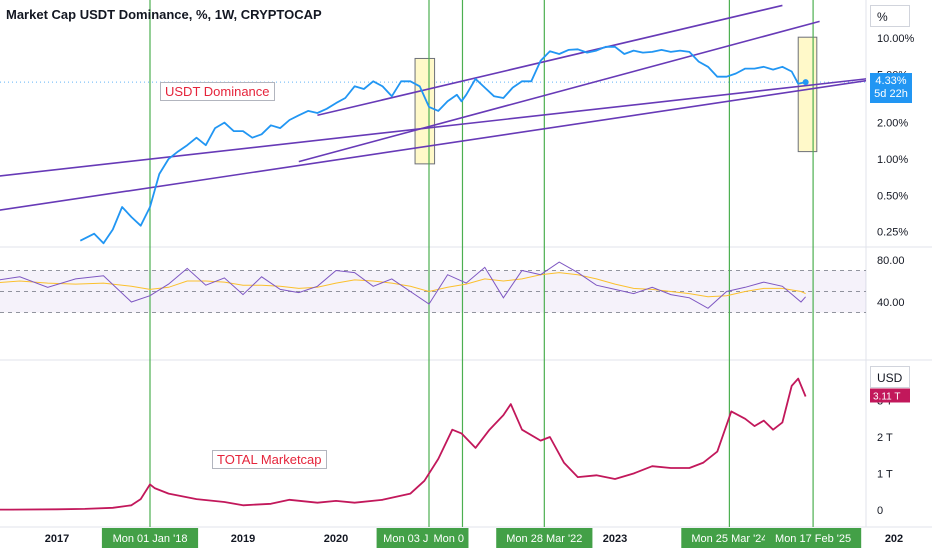 The image size is (932, 550). I want to click on marker-date-label: Mon 17 Feb '25, so click(813, 539).